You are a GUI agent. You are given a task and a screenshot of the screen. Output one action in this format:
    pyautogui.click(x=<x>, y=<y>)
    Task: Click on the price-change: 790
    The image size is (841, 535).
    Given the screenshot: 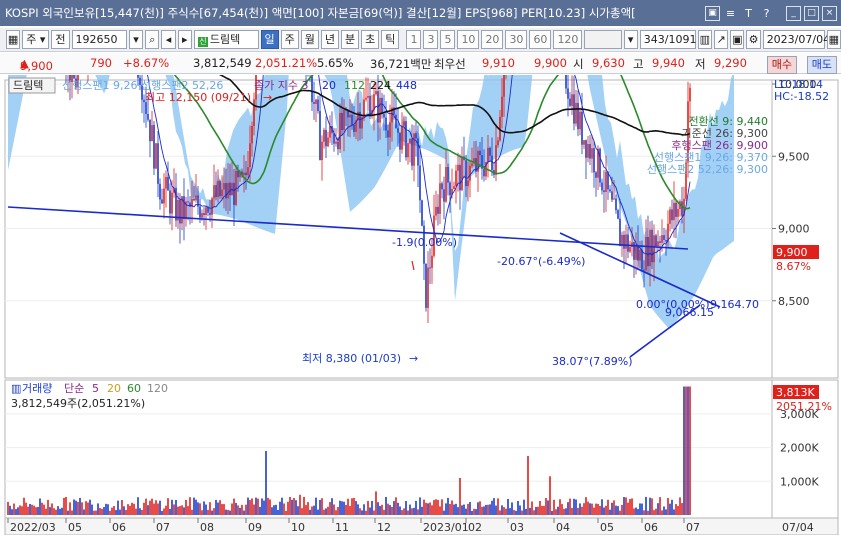 What is the action you would take?
    pyautogui.click(x=101, y=63)
    